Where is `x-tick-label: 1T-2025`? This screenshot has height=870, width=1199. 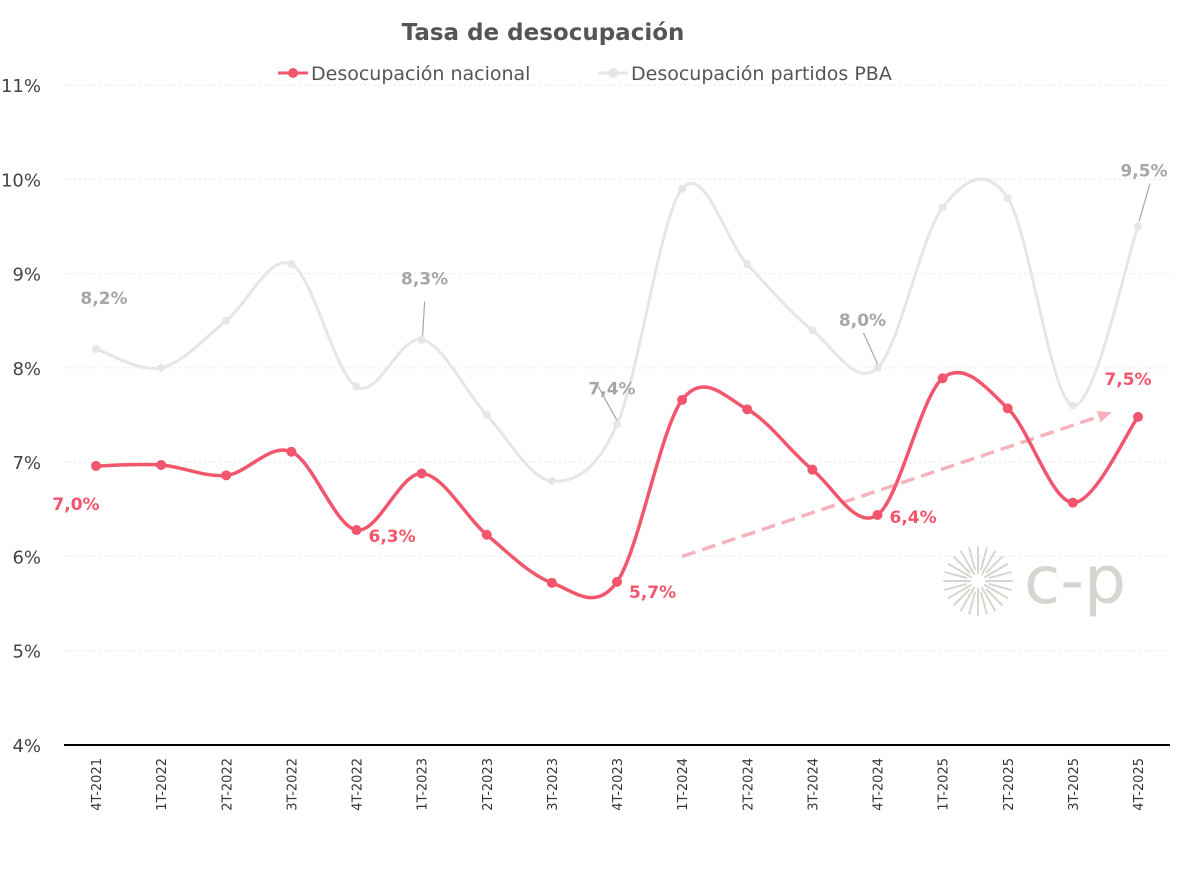
x-tick-label: 1T-2025 is located at coordinates (944, 784).